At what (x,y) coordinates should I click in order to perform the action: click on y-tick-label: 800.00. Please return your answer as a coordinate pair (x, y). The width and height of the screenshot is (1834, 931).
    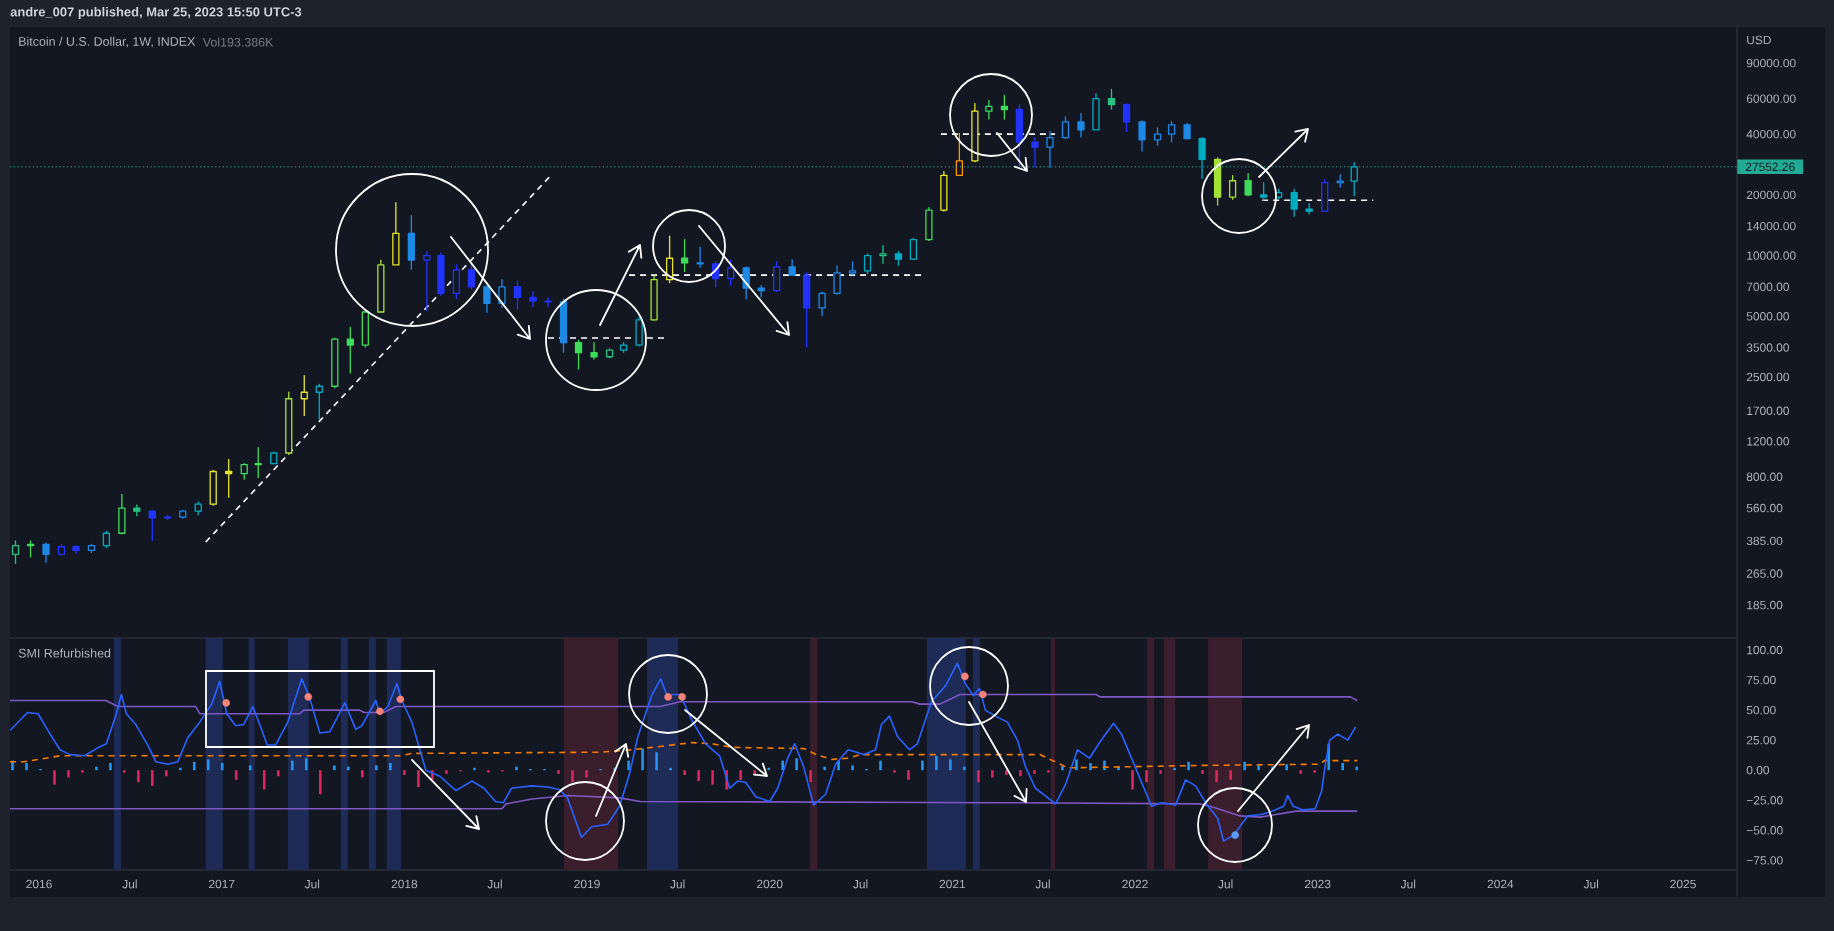
    Looking at the image, I should click on (1764, 477).